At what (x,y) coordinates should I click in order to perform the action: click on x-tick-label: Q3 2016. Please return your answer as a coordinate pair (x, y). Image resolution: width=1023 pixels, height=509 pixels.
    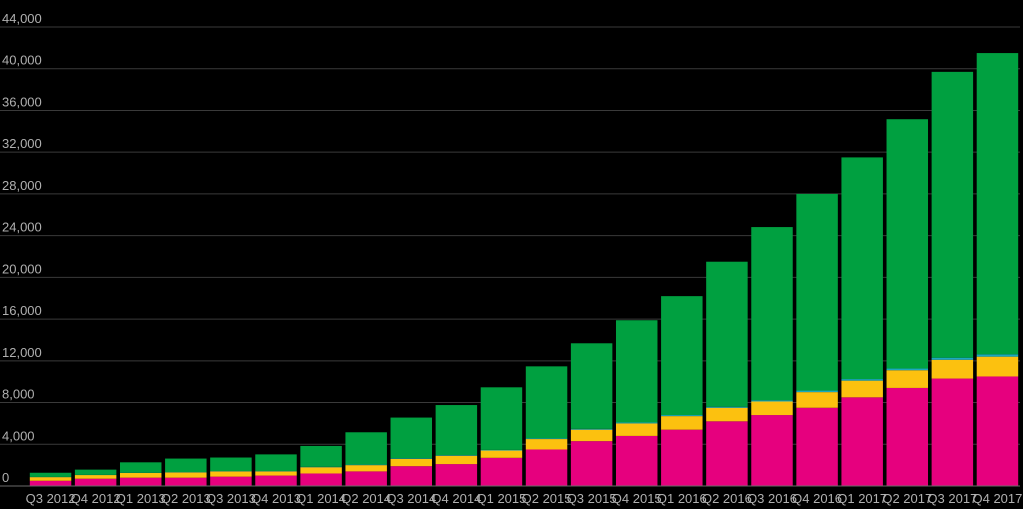
    Looking at the image, I should click on (772, 498).